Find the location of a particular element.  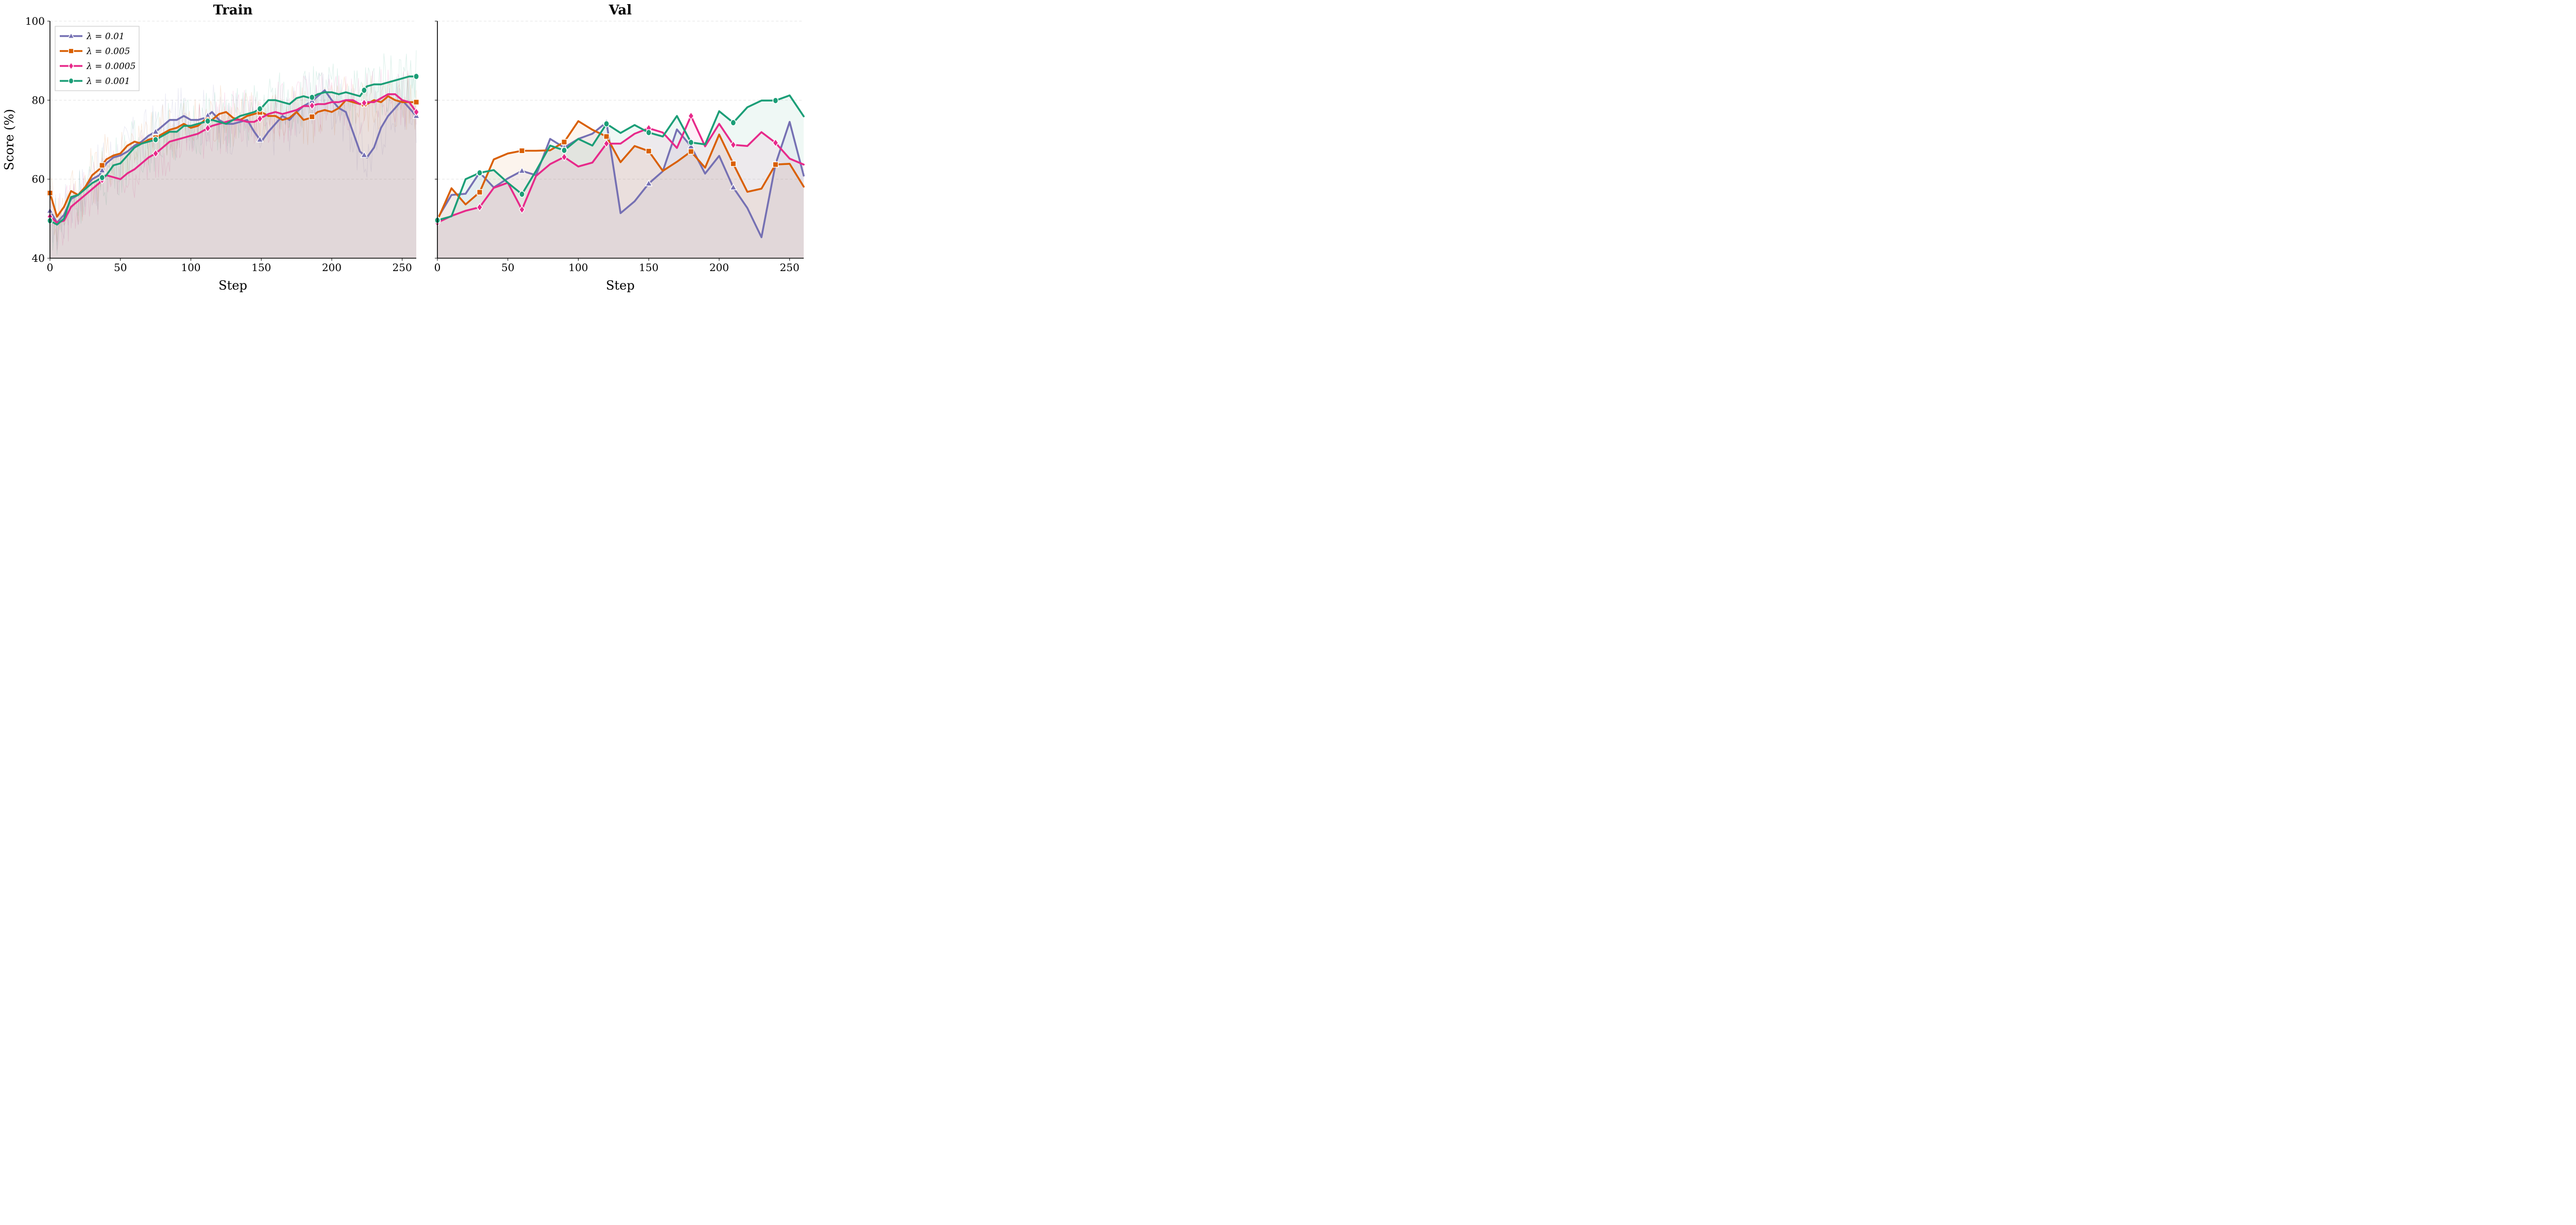

train-title: Train is located at coordinates (233, 11).